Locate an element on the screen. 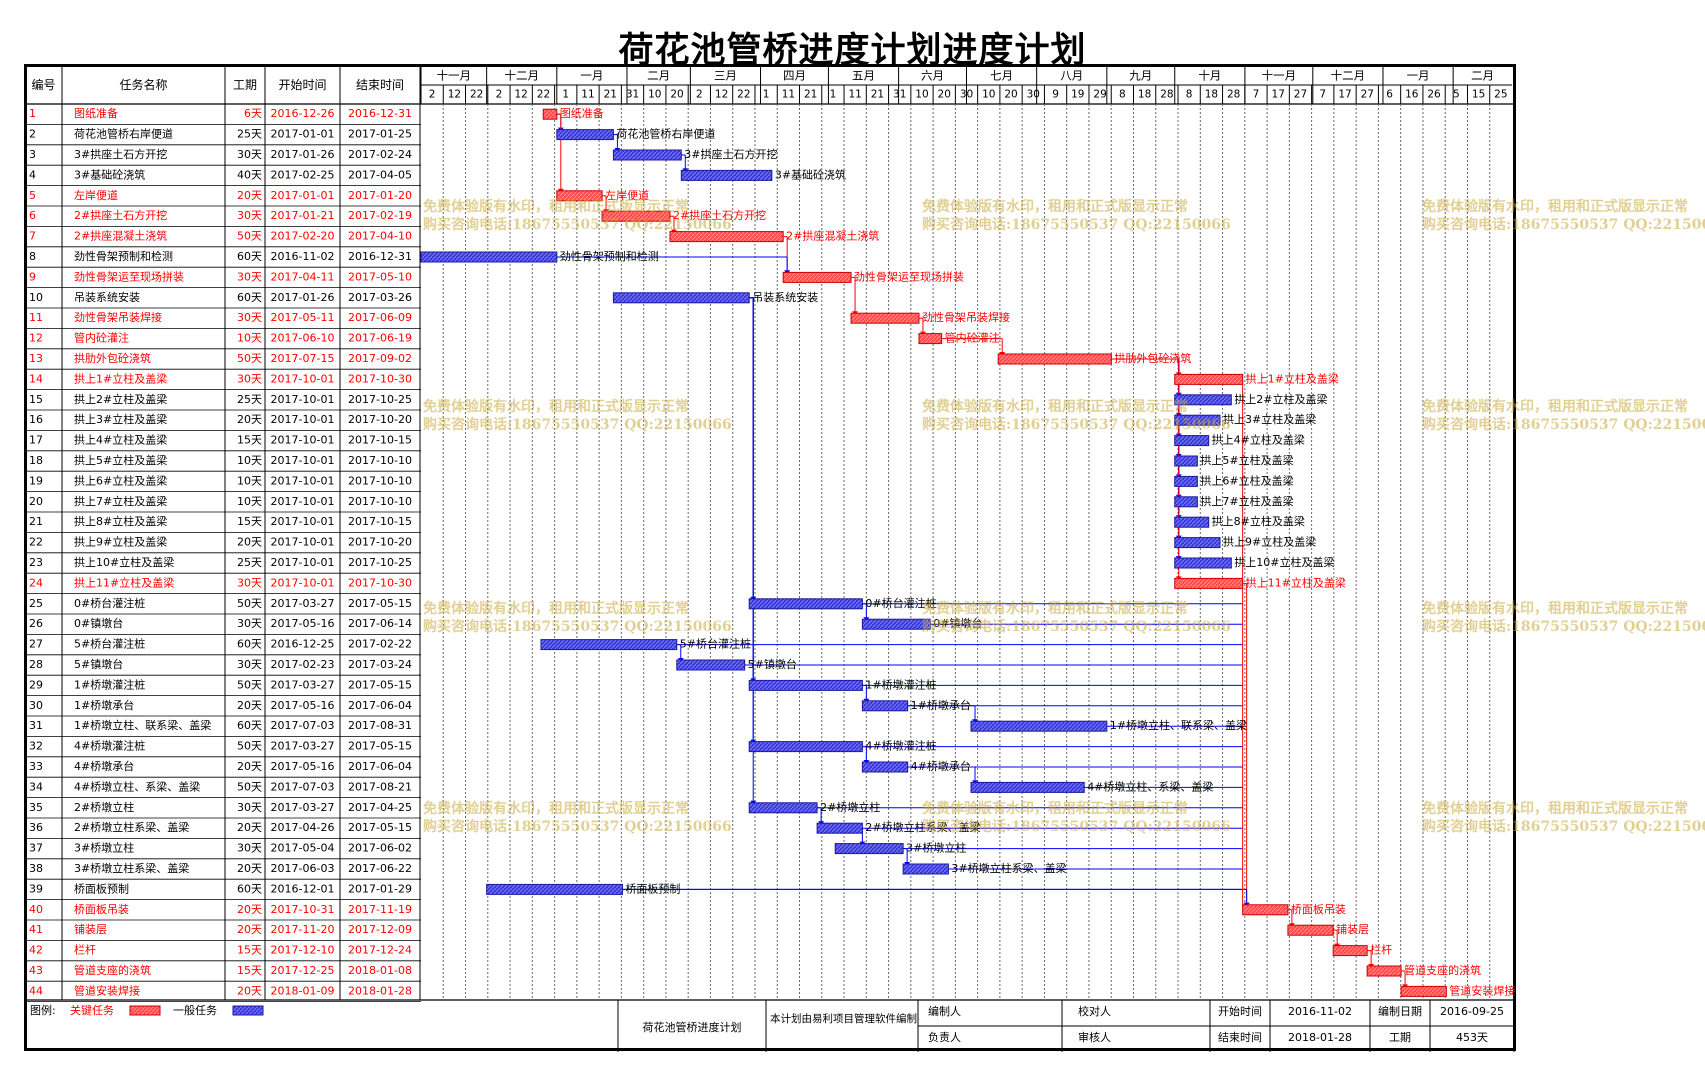 The image size is (1705, 1075). bar-label: 拱上2#立柱及盖梁 is located at coordinates (1280, 399).